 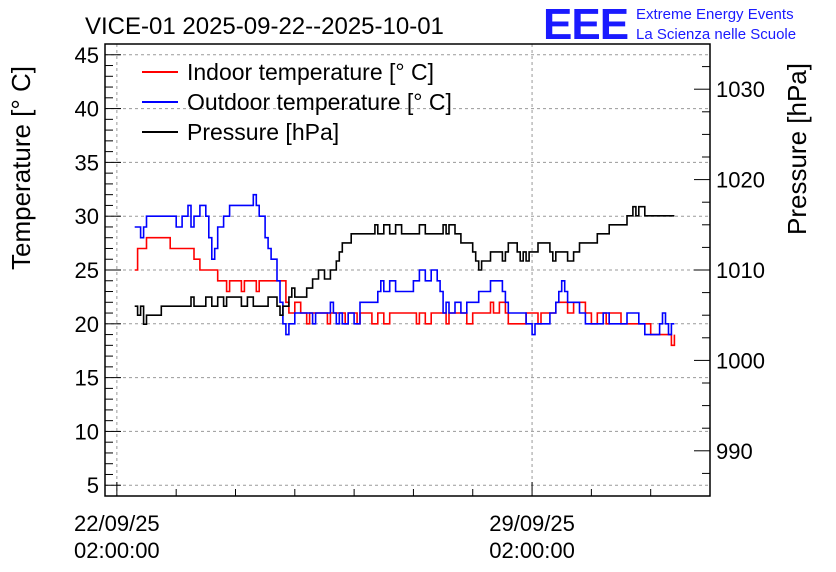 I want to click on x-tick-label-date: 29/09/25, so click(x=532, y=523).